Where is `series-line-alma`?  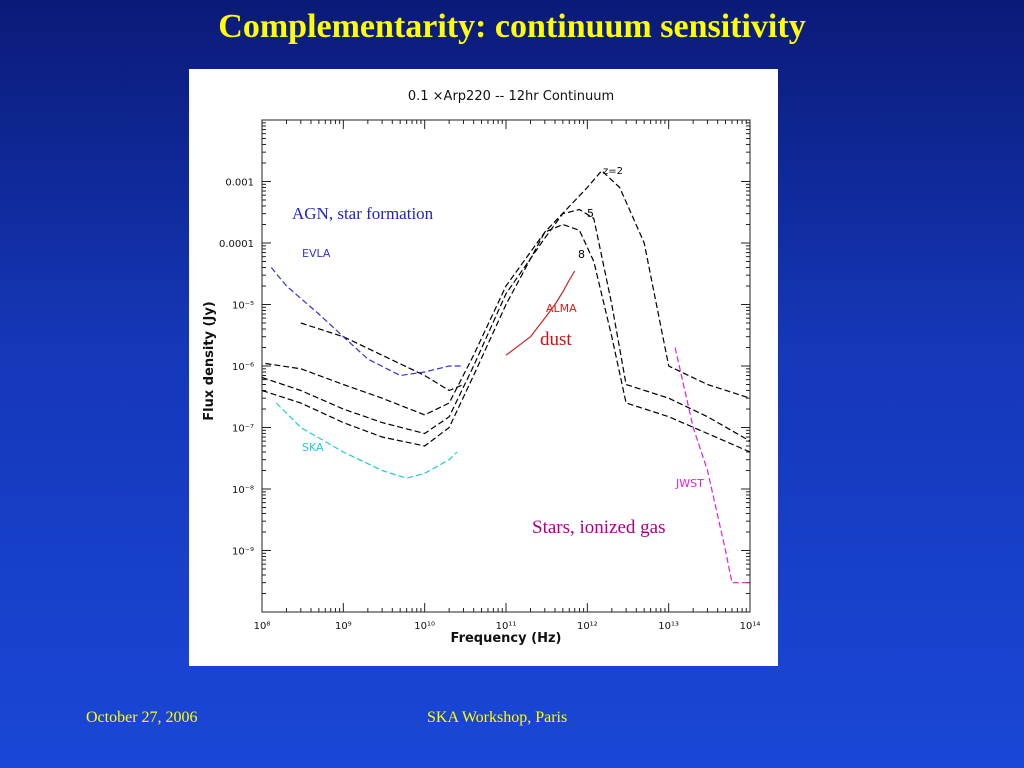
series-line-alma is located at coordinates (540, 313).